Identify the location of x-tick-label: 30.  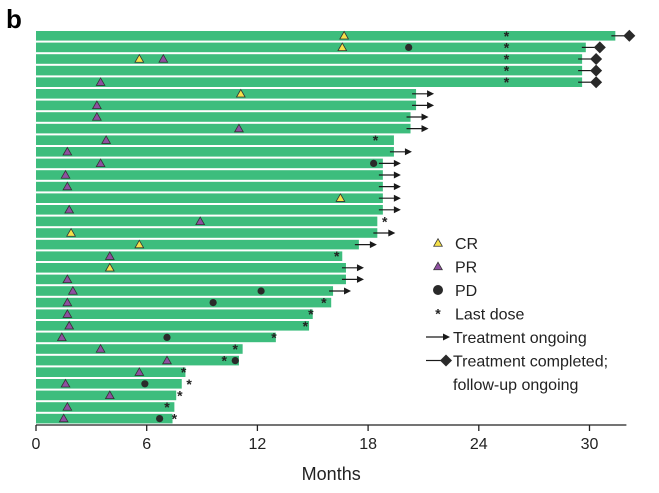
(590, 444).